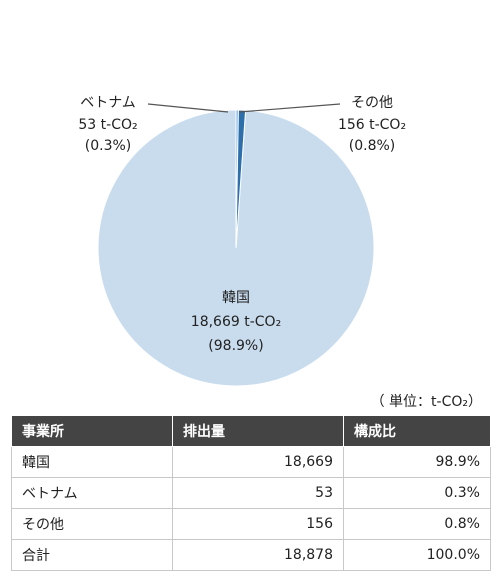 This screenshot has height=577, width=500. Describe the element at coordinates (258, 493) in the screenshot. I see `cell-emissions: 53` at that location.